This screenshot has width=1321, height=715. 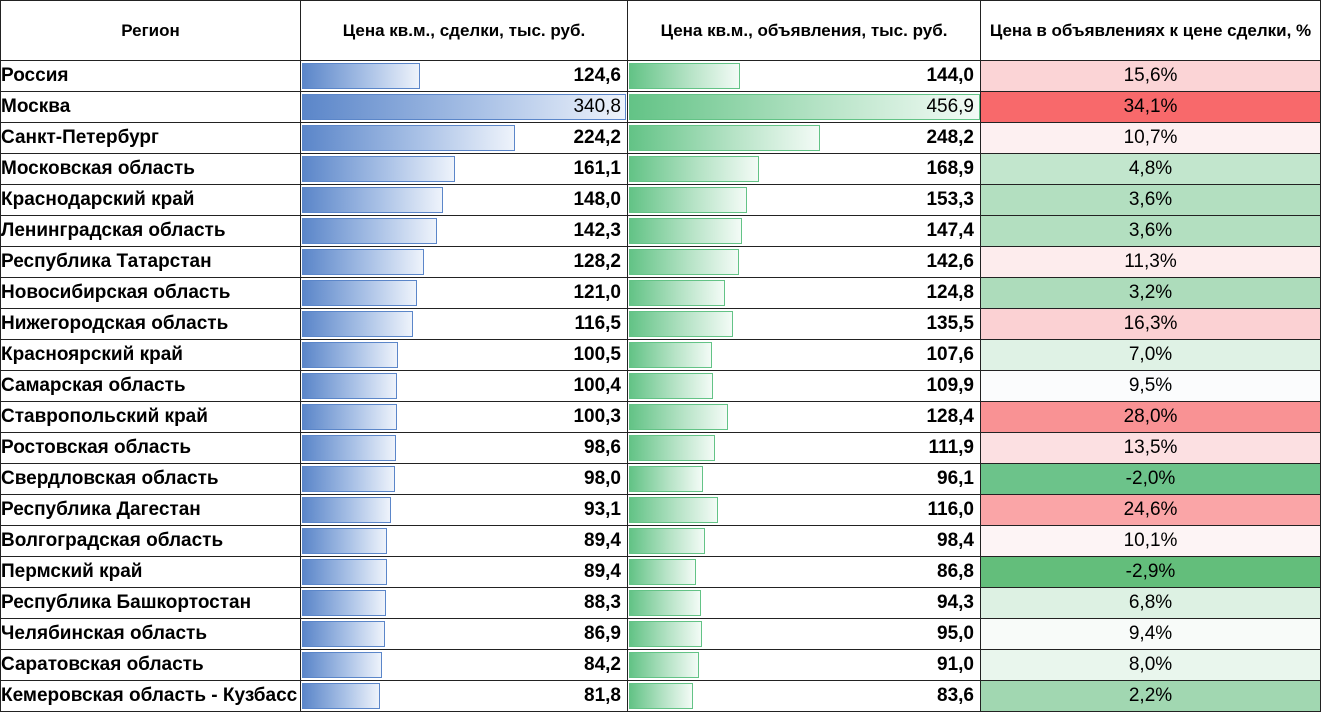 What do you see at coordinates (597, 199) in the screenshot?
I see `deal-price-value: 148,0` at bounding box center [597, 199].